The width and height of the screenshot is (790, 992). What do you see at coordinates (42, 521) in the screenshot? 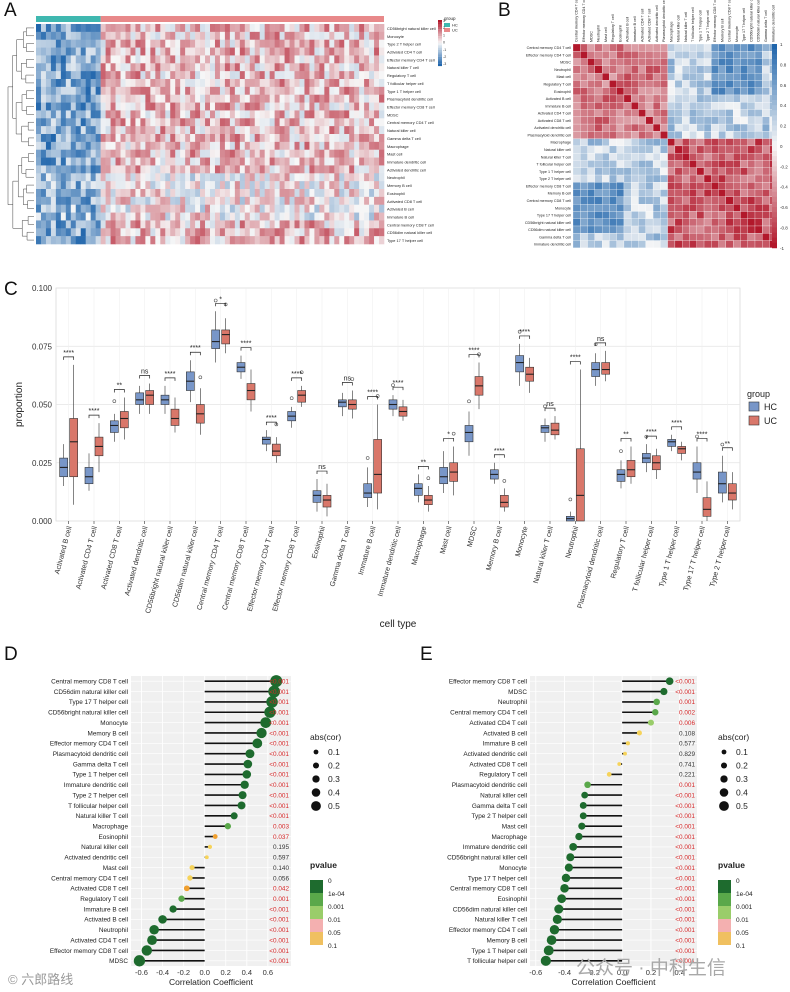
I see `boxplot-y-tick: 0.000` at bounding box center [42, 521].